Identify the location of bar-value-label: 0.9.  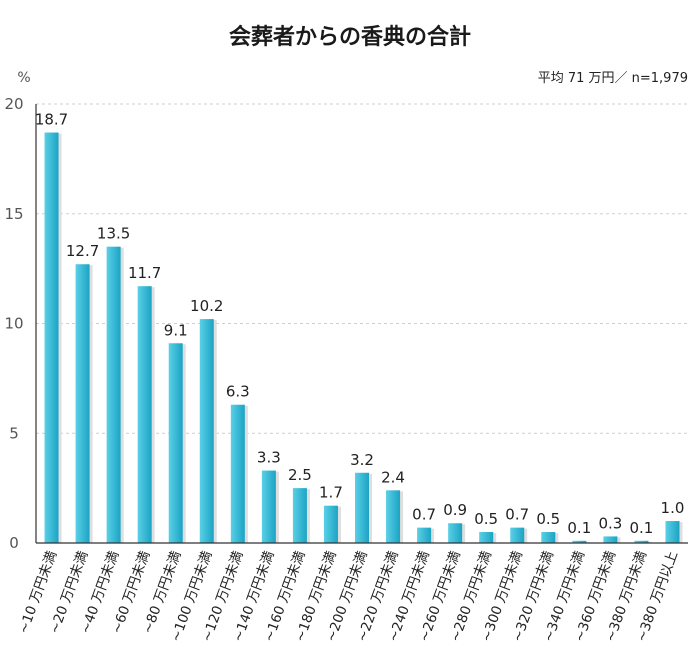
(455, 510).